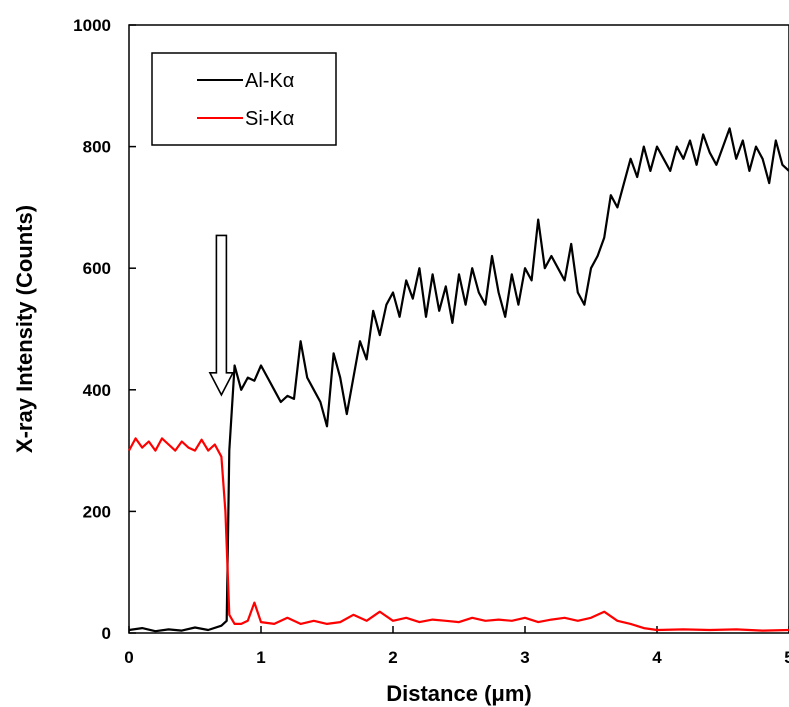  Describe the element at coordinates (24, 329) in the screenshot. I see `y-axis-label: X-ray Intensity (Counts)` at that location.